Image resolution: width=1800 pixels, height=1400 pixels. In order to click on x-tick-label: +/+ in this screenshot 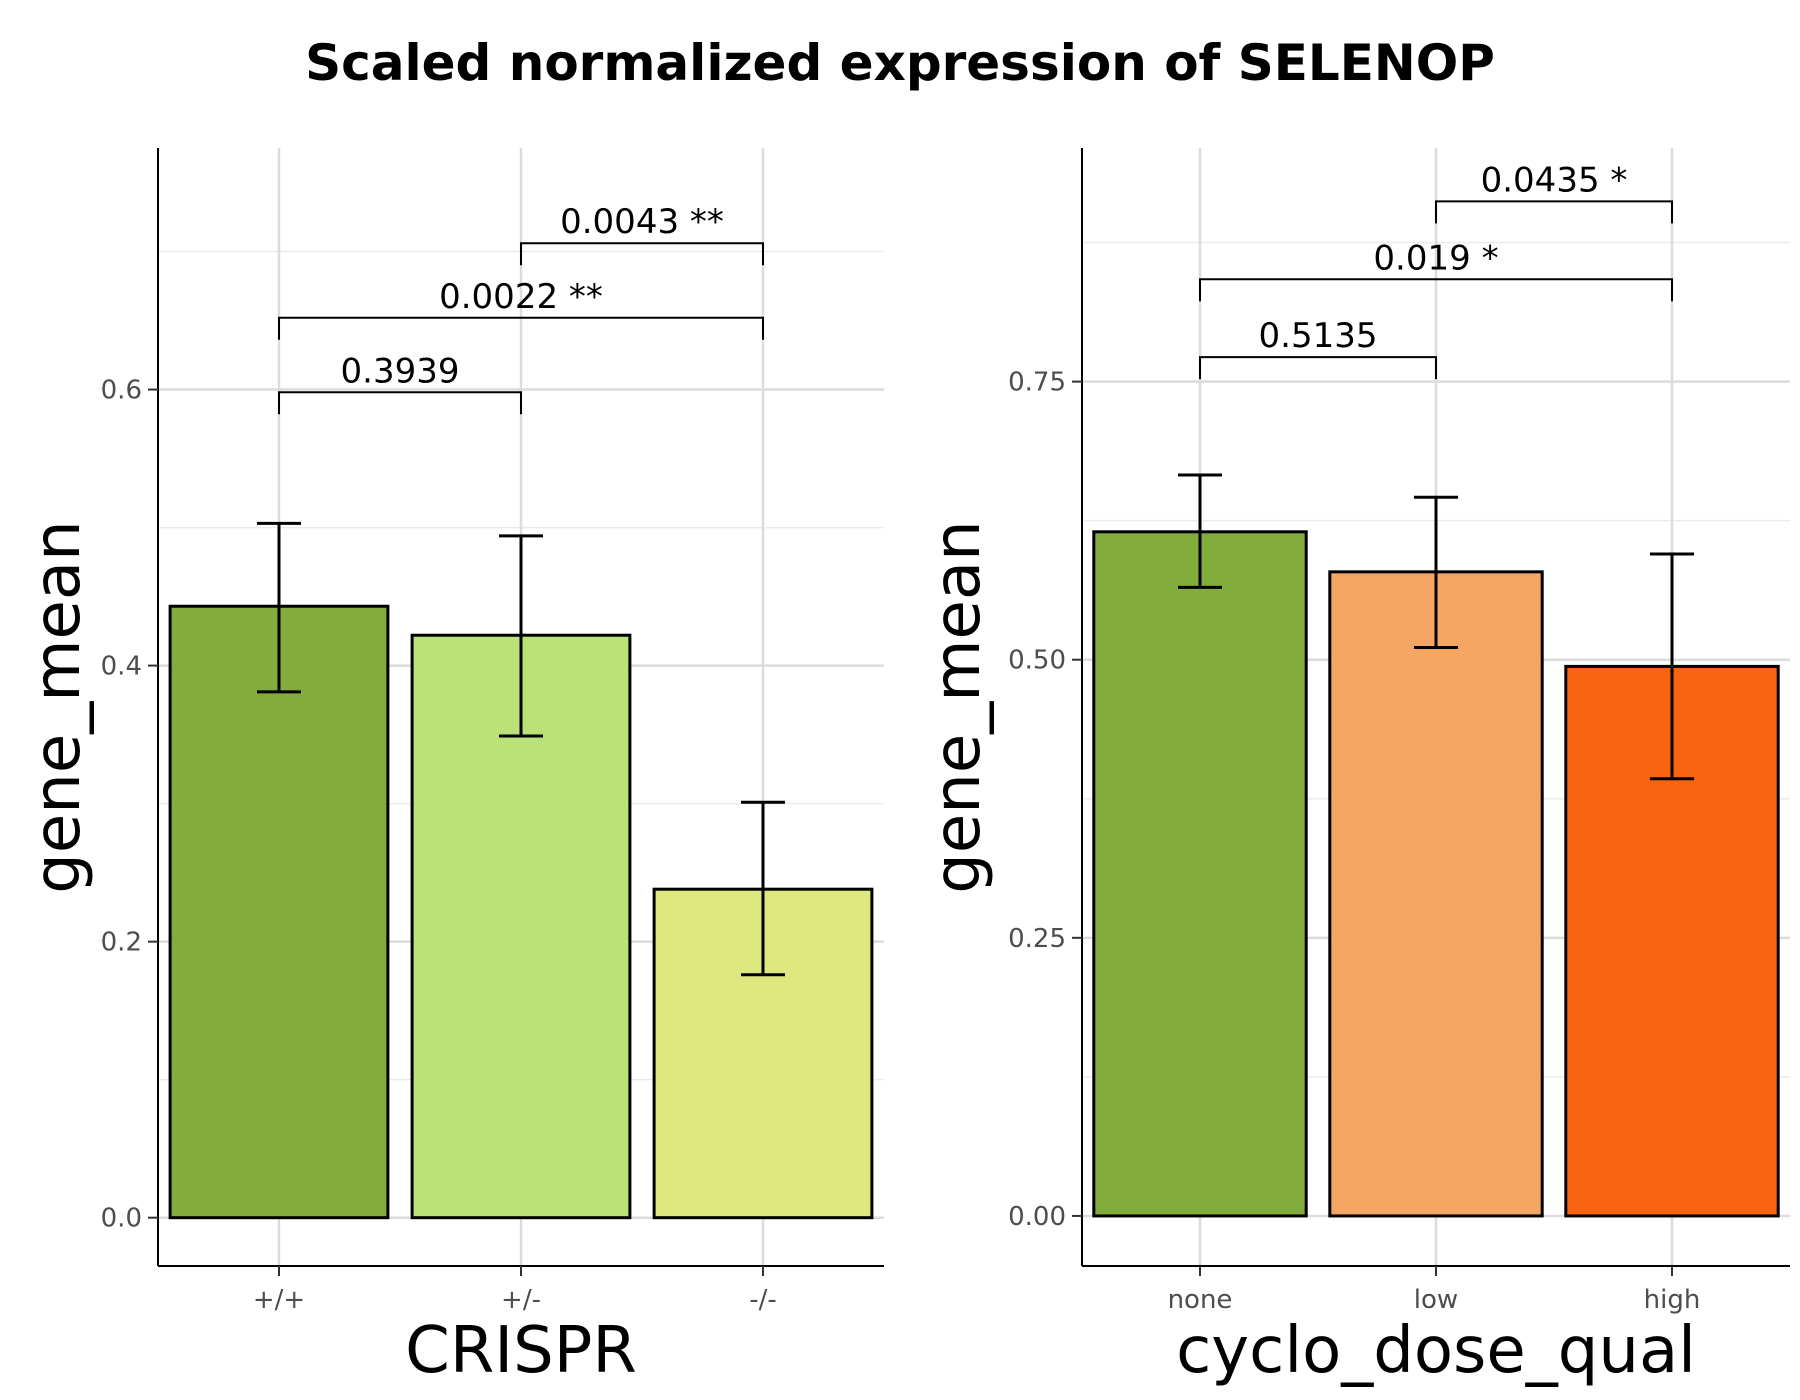, I will do `click(279, 1300)`.